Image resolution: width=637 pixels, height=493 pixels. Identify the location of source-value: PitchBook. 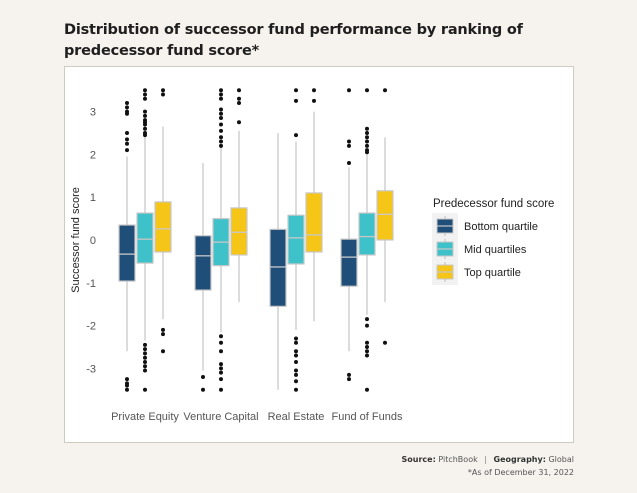
(458, 459).